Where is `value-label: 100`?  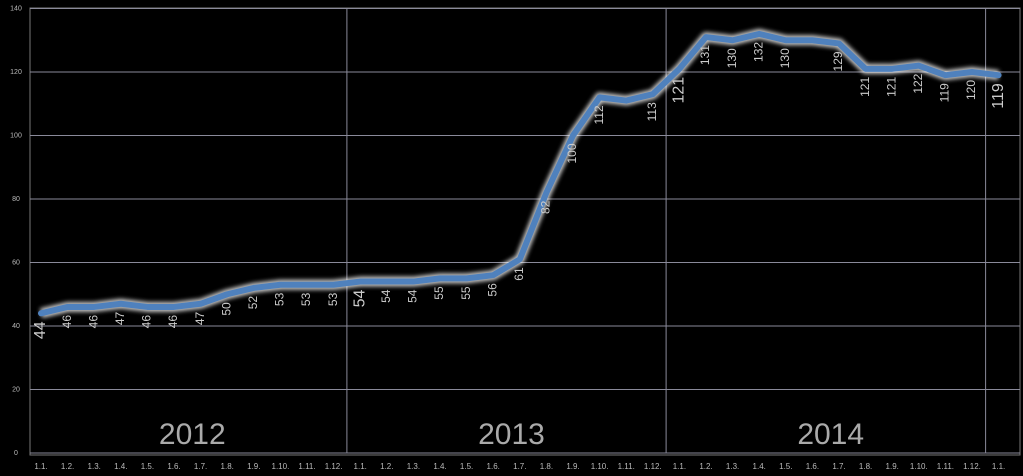
value-label: 100 is located at coordinates (572, 153).